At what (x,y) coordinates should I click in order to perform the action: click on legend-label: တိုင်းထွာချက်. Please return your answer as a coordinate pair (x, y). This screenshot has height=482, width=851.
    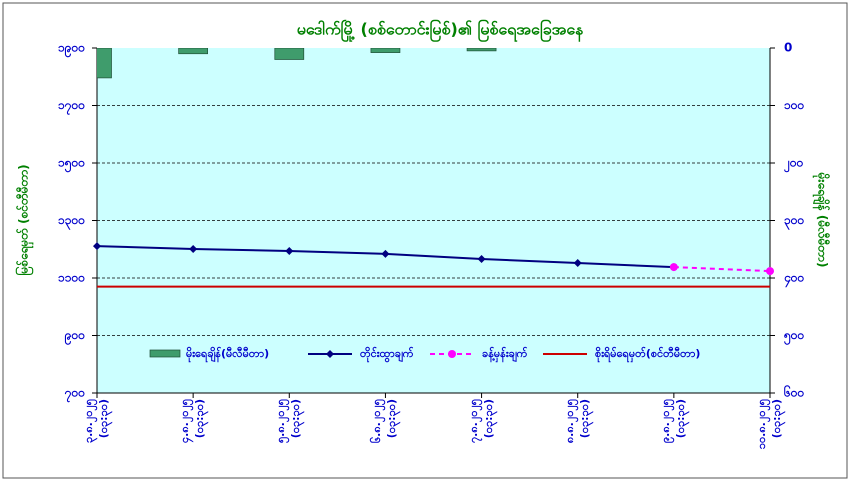
    Looking at the image, I should click on (387, 354).